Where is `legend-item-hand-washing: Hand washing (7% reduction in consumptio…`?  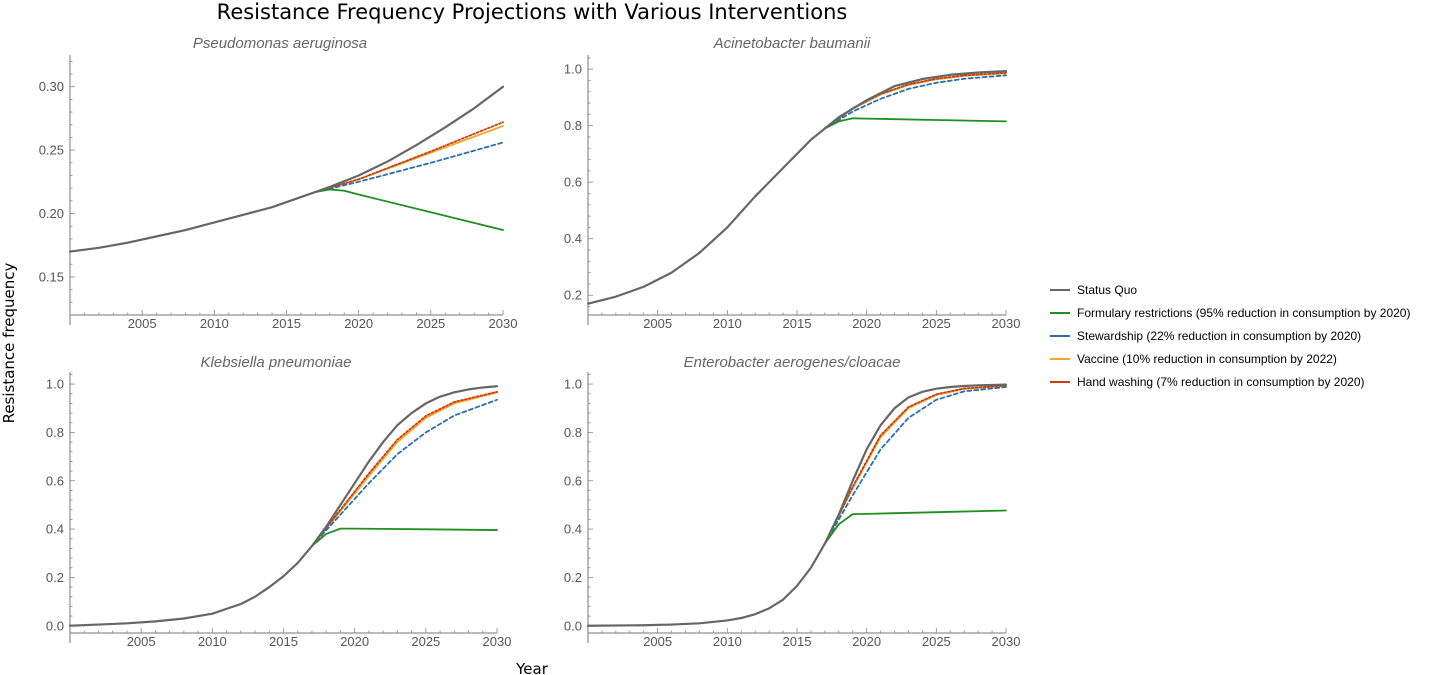
legend-item-hand-washing: Hand washing (7% reduction in consumptio… is located at coordinates (1207, 382).